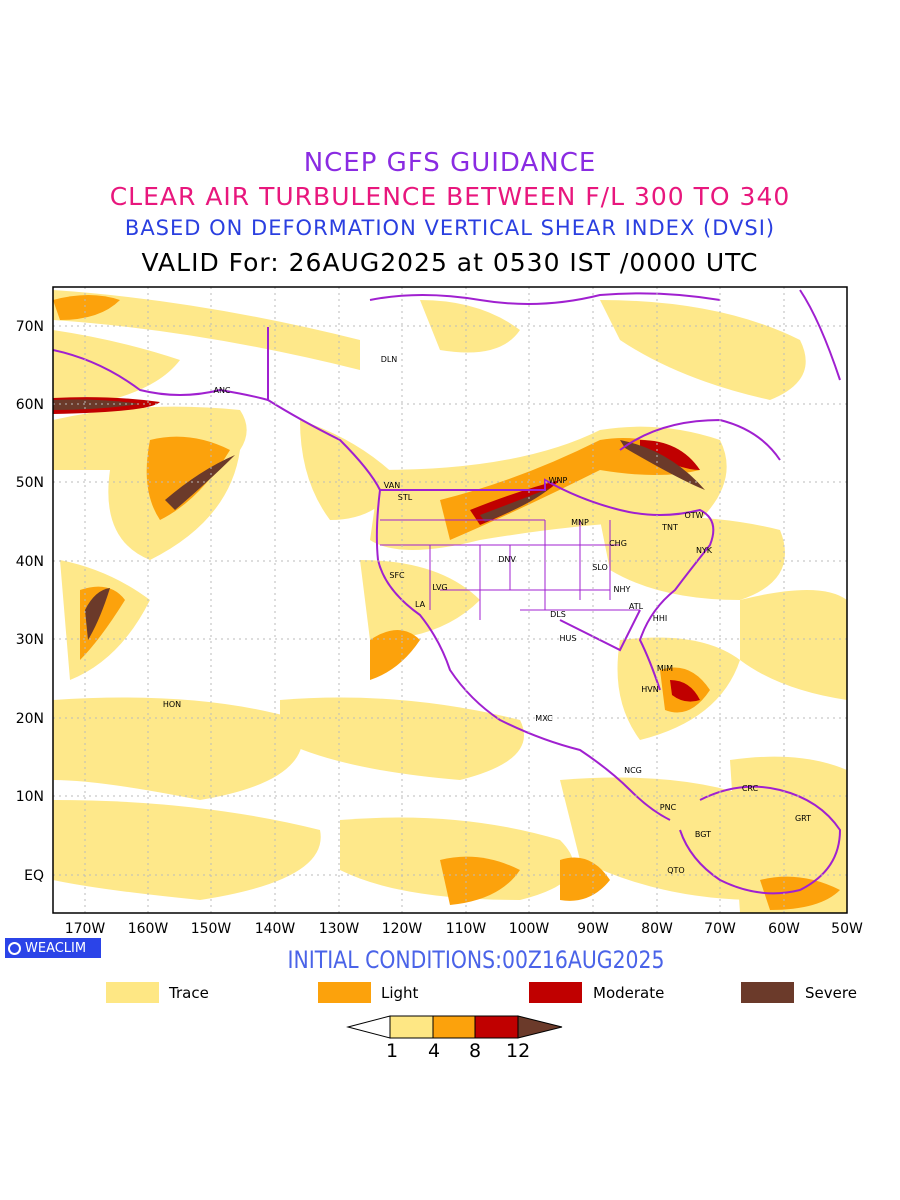 The height and width of the screenshot is (1200, 900). Describe the element at coordinates (30, 797) in the screenshot. I see `lat-label: 10N` at that location.